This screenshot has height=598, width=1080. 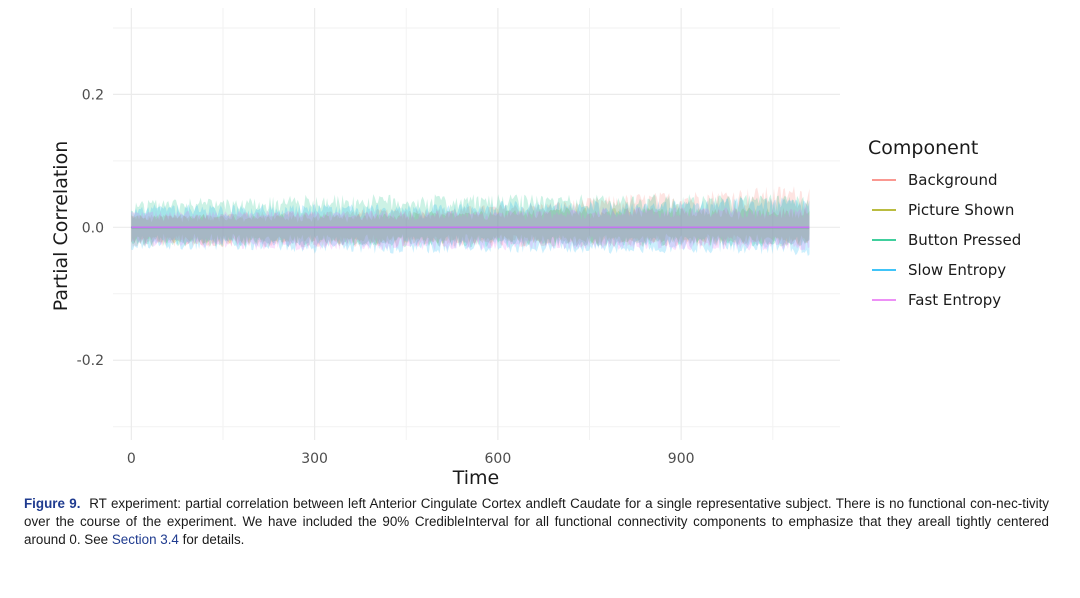 I want to click on legend-label: Background, so click(x=953, y=180).